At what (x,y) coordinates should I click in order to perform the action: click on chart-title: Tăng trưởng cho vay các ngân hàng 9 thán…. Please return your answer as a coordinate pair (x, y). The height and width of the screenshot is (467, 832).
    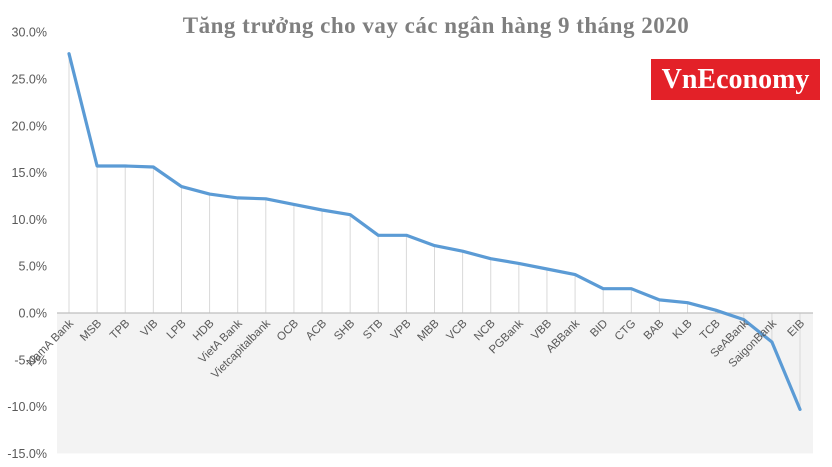
    Looking at the image, I should click on (436, 25).